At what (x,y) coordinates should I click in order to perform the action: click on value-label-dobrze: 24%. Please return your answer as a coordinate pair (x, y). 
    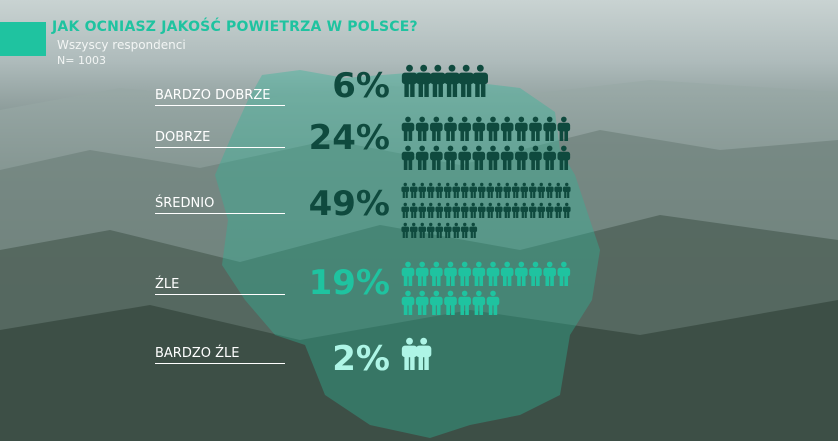
    Looking at the image, I should click on (349, 138).